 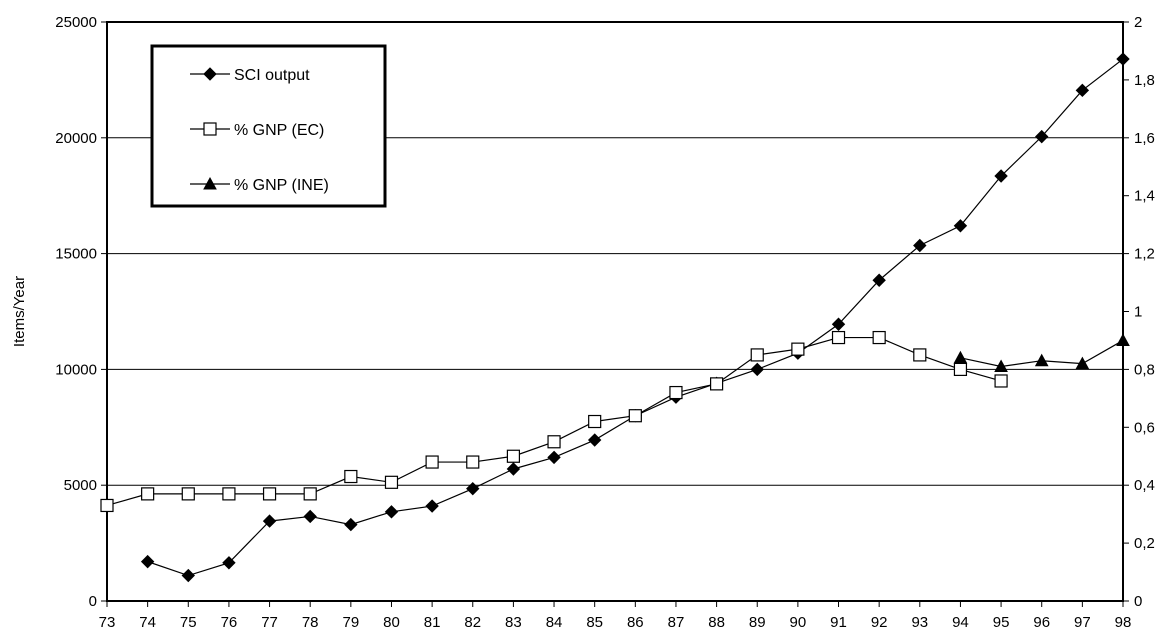 What do you see at coordinates (76, 138) in the screenshot?
I see `y-tick-label: 20000` at bounding box center [76, 138].